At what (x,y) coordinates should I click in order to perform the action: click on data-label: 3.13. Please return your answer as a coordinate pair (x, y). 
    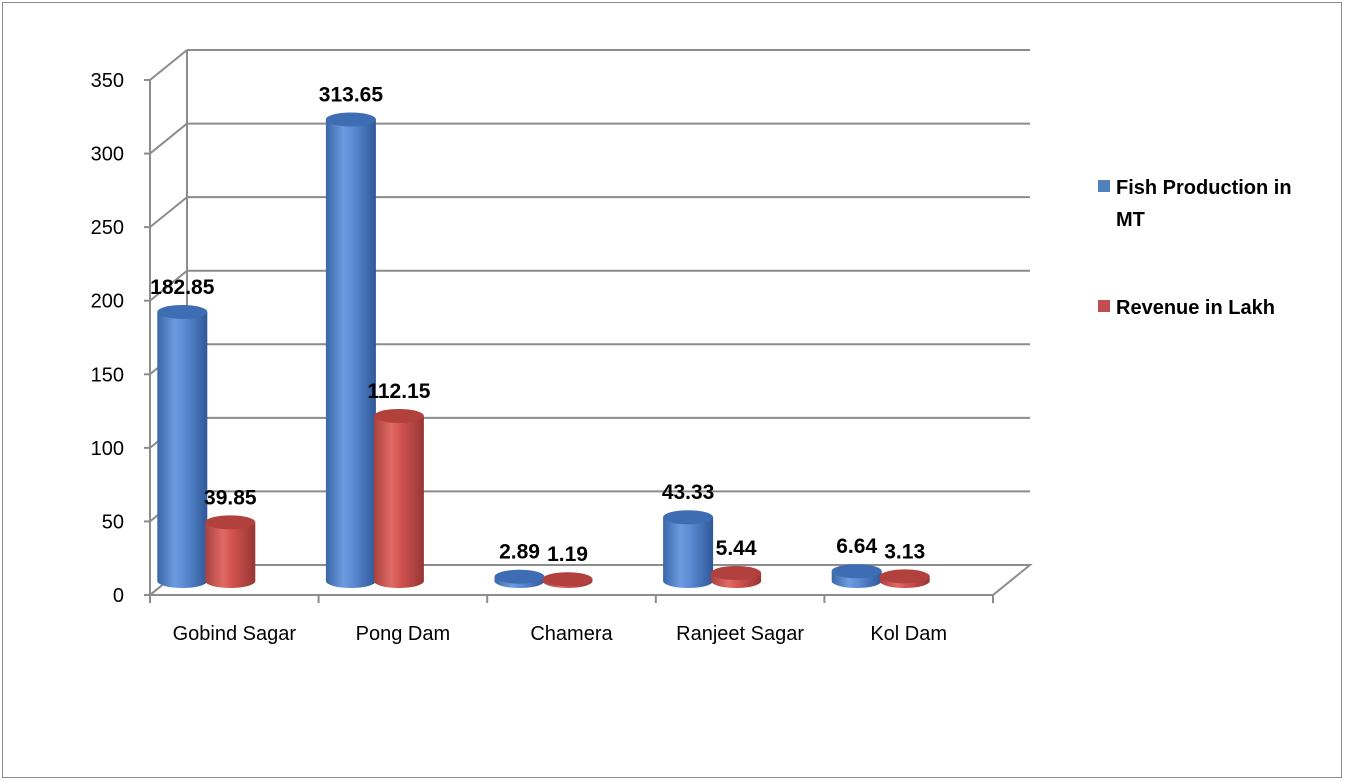
    Looking at the image, I should click on (904, 551).